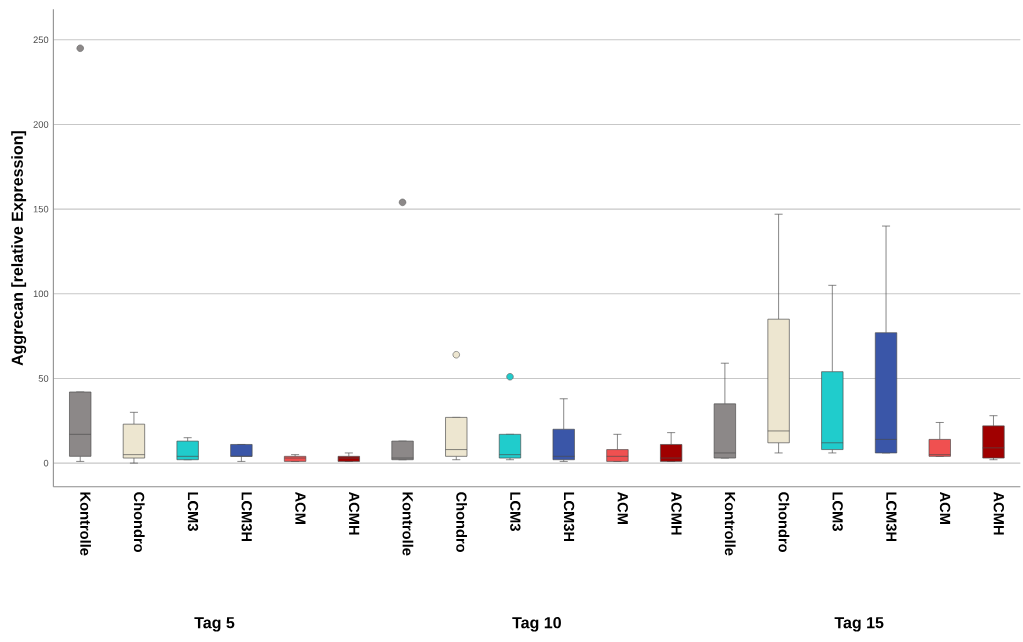 This screenshot has height=642, width=1023. I want to click on y-tick-label: 200, so click(41, 124).